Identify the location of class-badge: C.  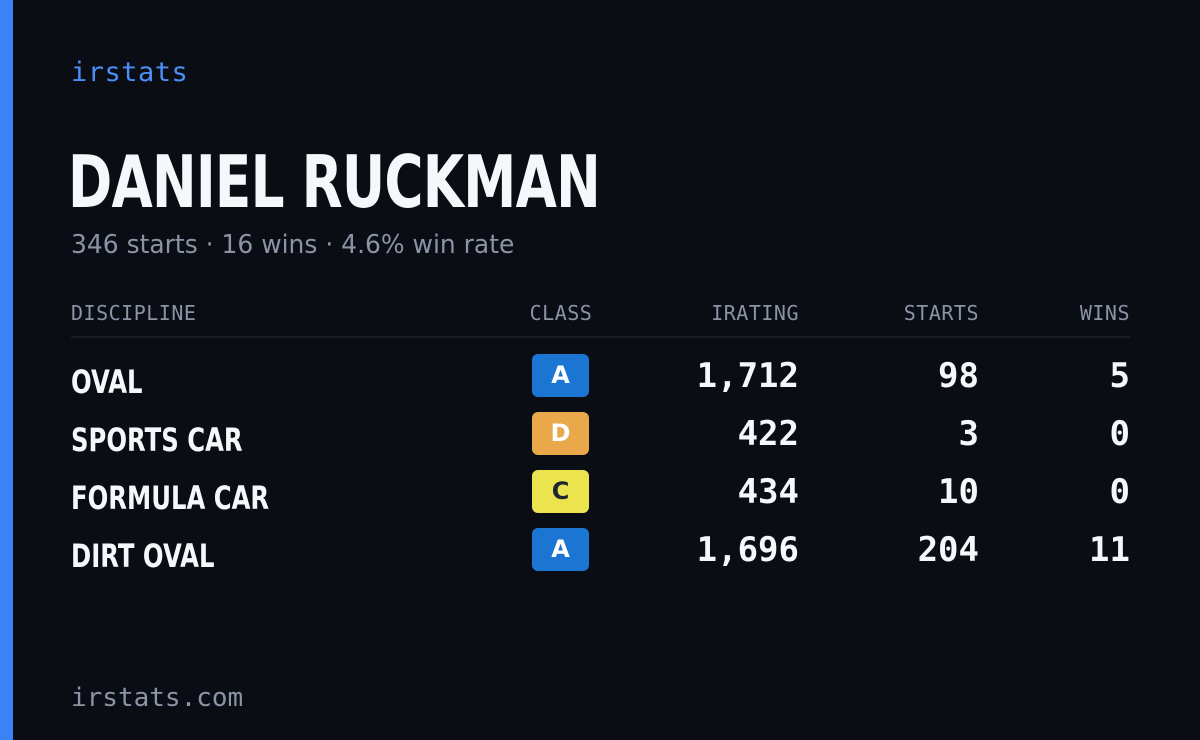
(560, 491).